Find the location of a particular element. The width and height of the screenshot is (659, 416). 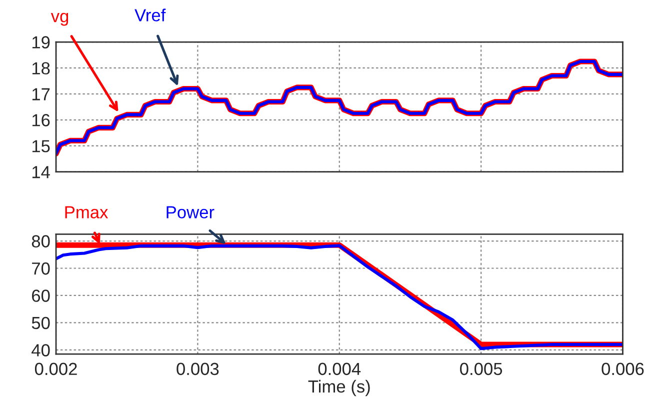

y-tick-label: 14 is located at coordinates (41, 172).